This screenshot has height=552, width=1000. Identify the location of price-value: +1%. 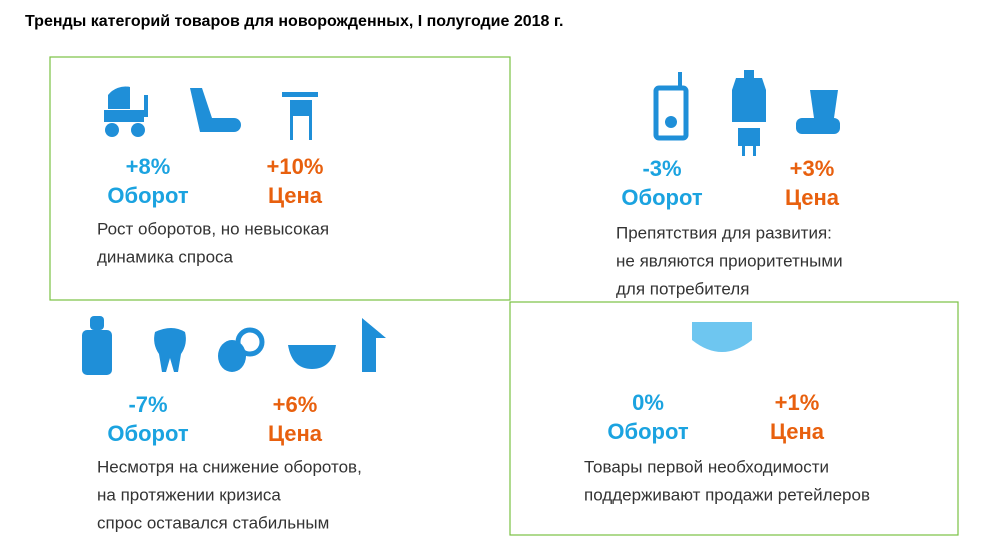
(797, 402).